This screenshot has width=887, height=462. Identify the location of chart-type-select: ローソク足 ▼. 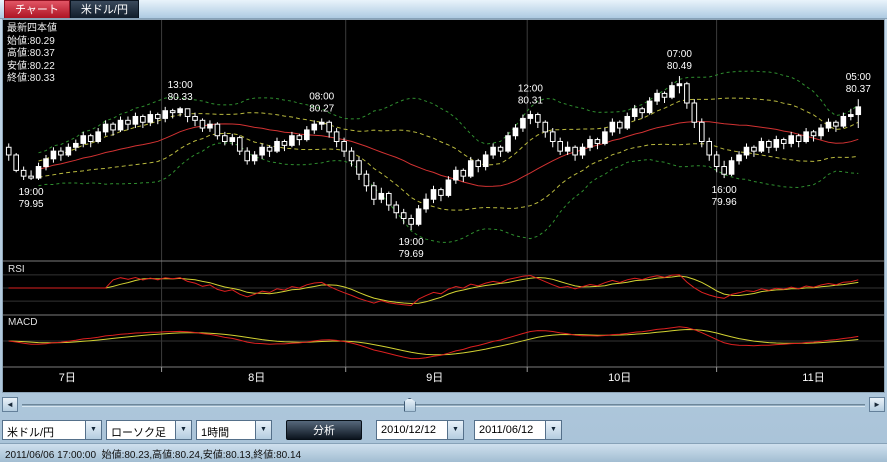
(149, 429).